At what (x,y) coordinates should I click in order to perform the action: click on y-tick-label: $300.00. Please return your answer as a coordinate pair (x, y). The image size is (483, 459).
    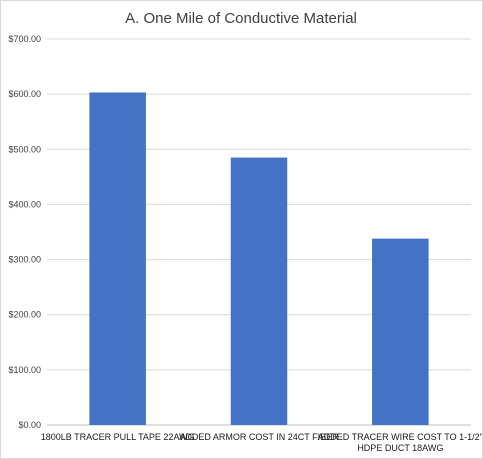
    Looking at the image, I should click on (24, 260).